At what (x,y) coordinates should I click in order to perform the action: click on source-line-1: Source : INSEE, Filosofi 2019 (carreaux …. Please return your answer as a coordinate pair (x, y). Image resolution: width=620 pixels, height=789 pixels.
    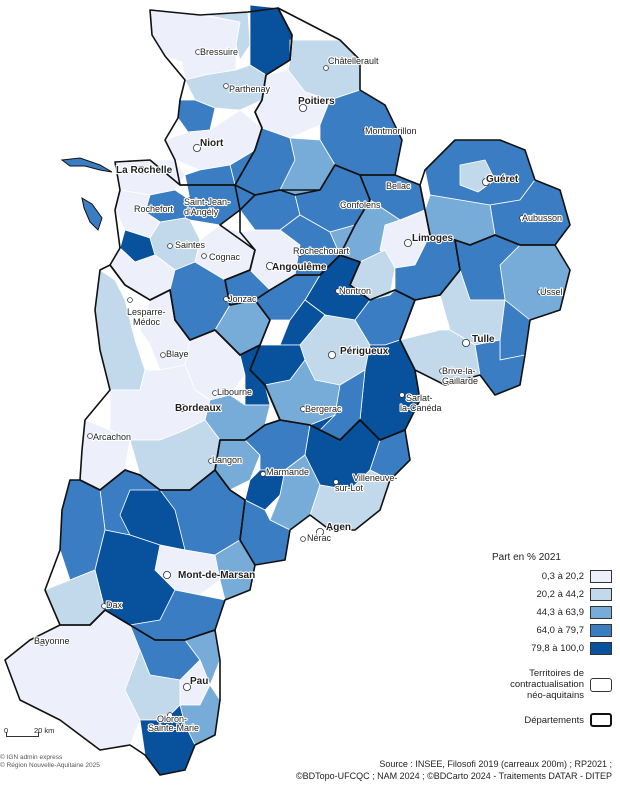
    Looking at the image, I should click on (495, 764).